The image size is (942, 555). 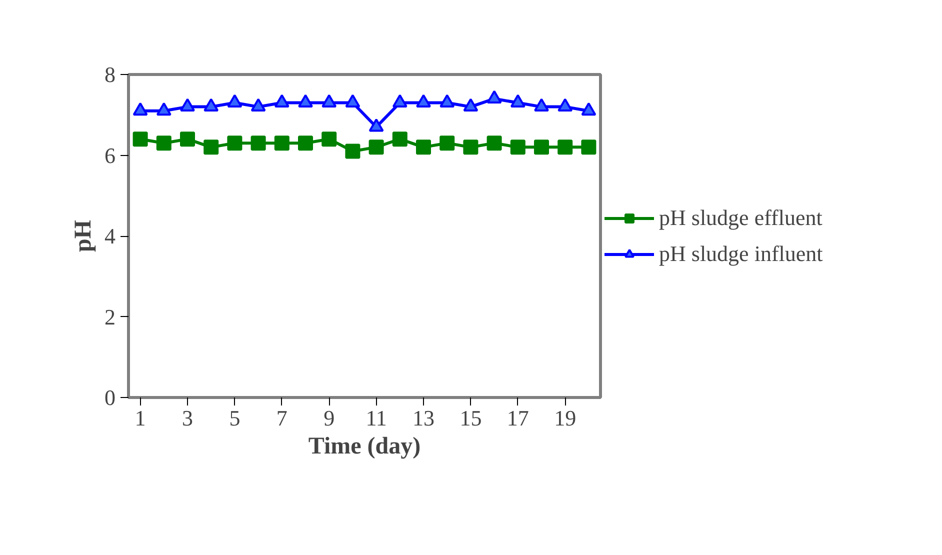 What do you see at coordinates (110, 74) in the screenshot?
I see `y-tick-label: 8` at bounding box center [110, 74].